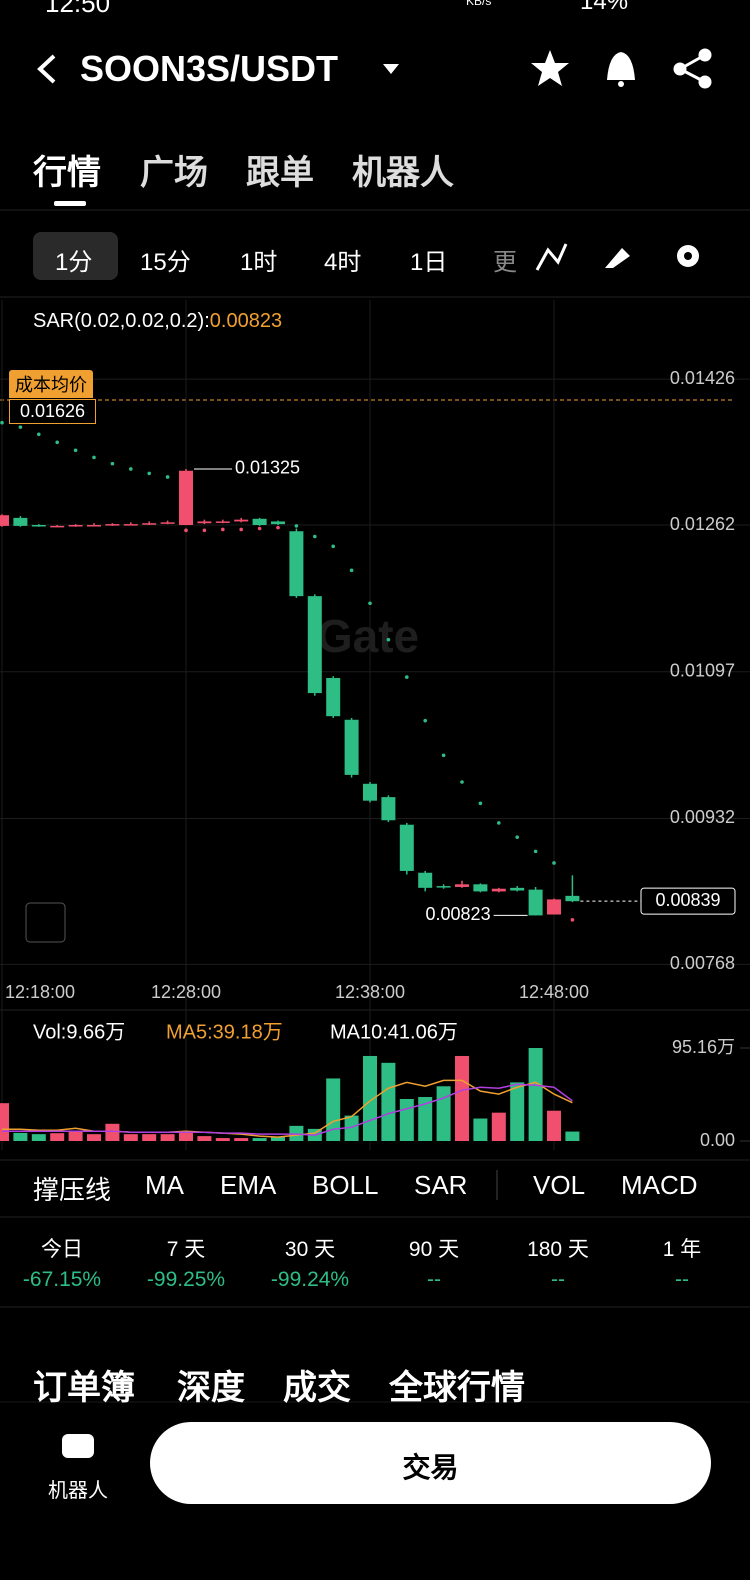 The image size is (750, 1580). I want to click on interval: 1日, so click(429, 262).